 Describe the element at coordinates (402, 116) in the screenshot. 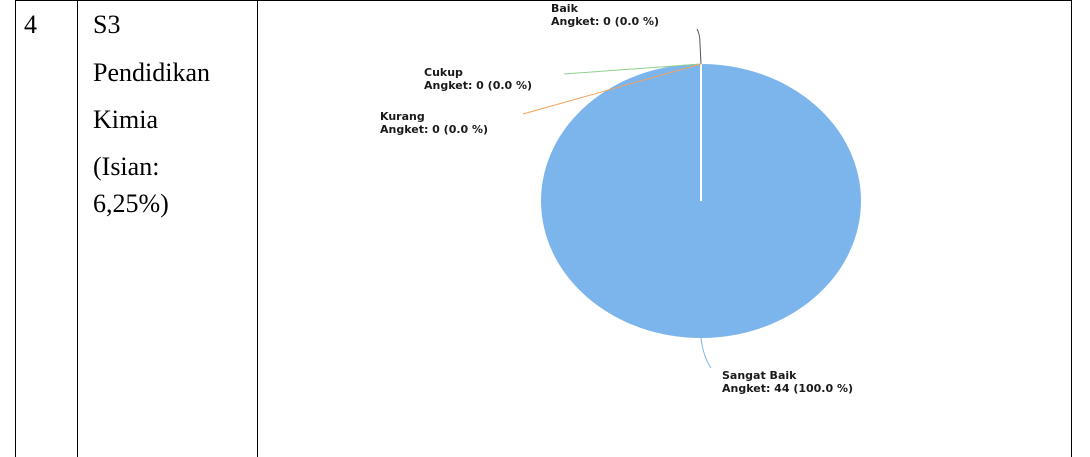

I see `slice-label-kurang: Kurang` at that location.